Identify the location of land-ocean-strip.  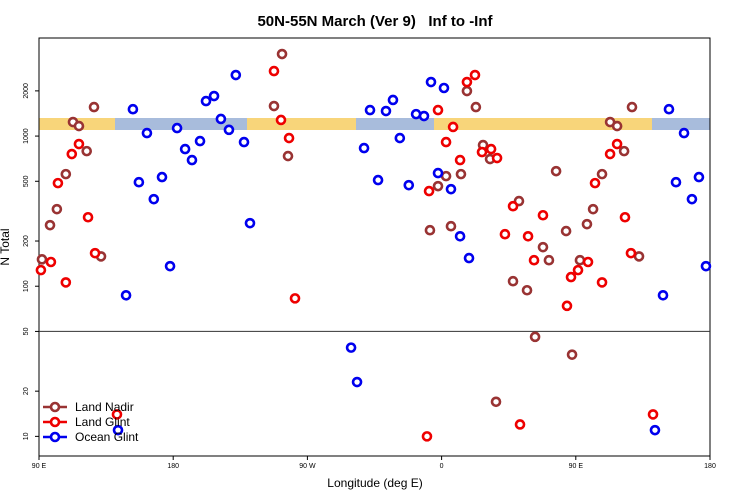
(374, 124).